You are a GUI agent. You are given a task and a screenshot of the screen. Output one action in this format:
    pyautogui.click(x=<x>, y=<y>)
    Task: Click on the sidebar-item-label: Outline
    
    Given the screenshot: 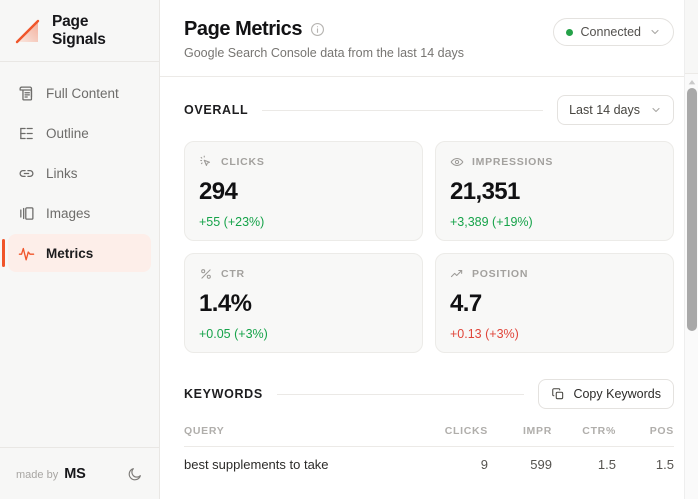 What is the action you would take?
    pyautogui.click(x=67, y=133)
    